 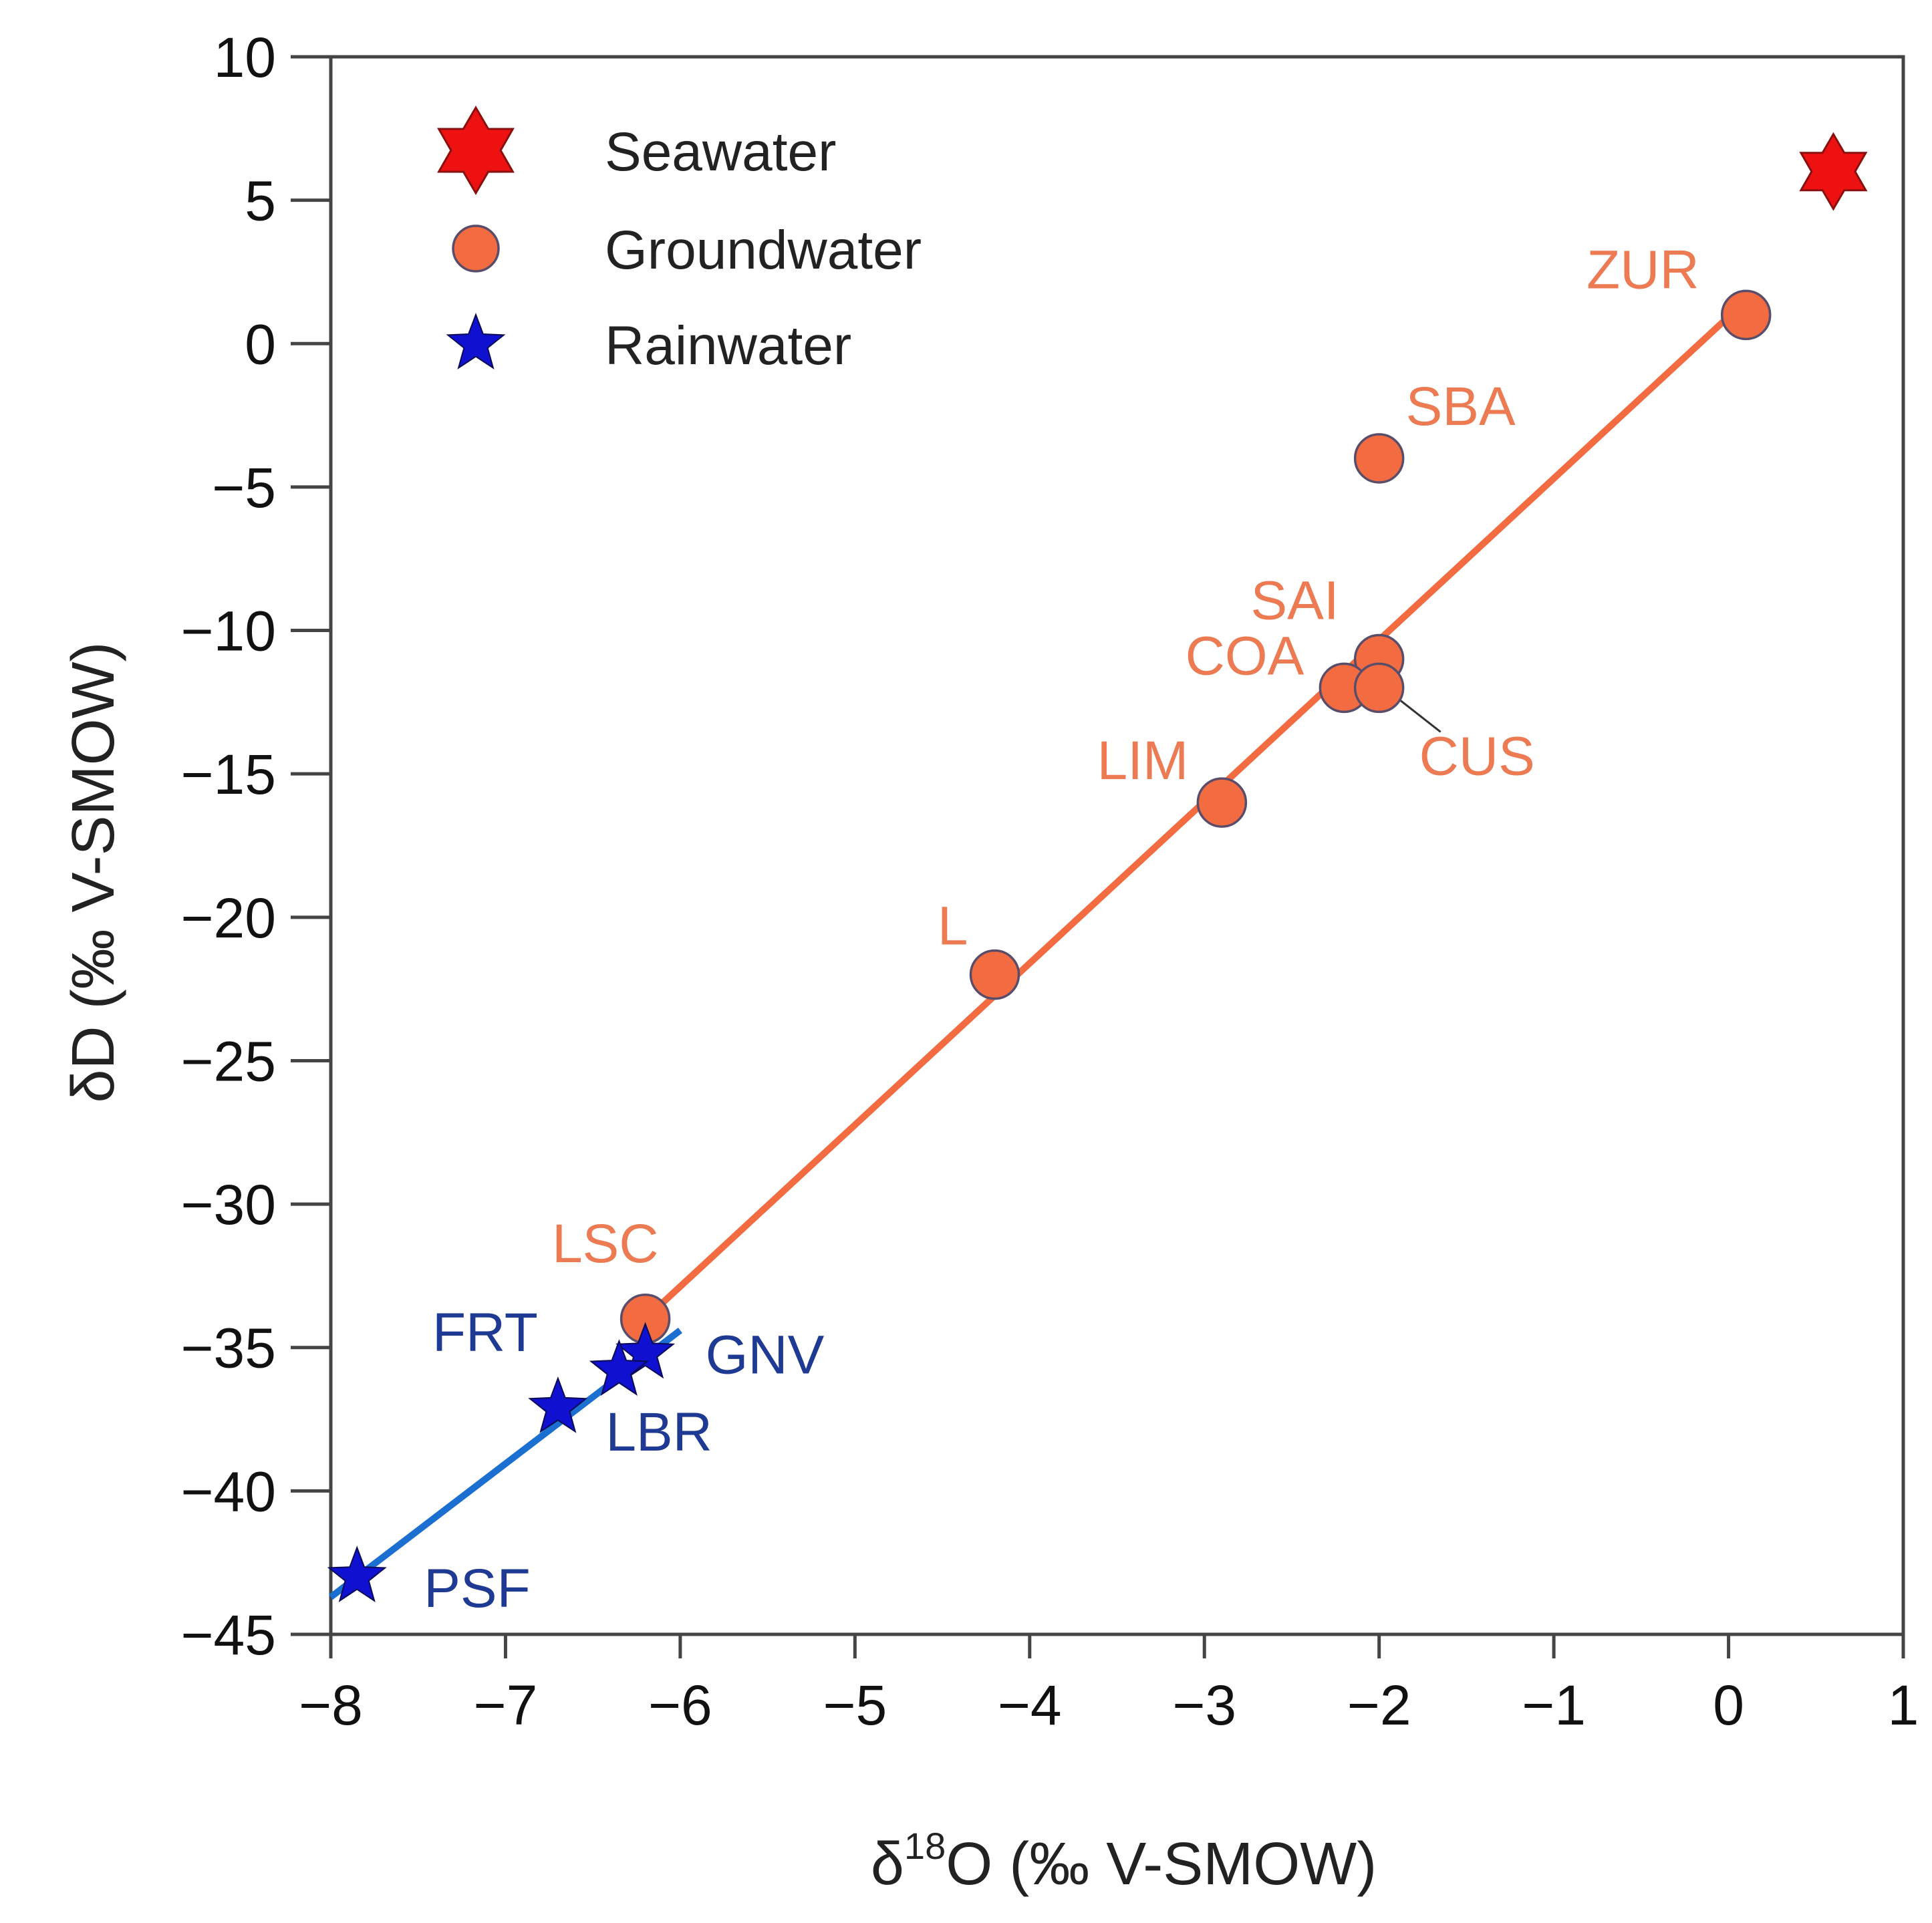 I want to click on y-tick-label: −30, so click(x=229, y=1204).